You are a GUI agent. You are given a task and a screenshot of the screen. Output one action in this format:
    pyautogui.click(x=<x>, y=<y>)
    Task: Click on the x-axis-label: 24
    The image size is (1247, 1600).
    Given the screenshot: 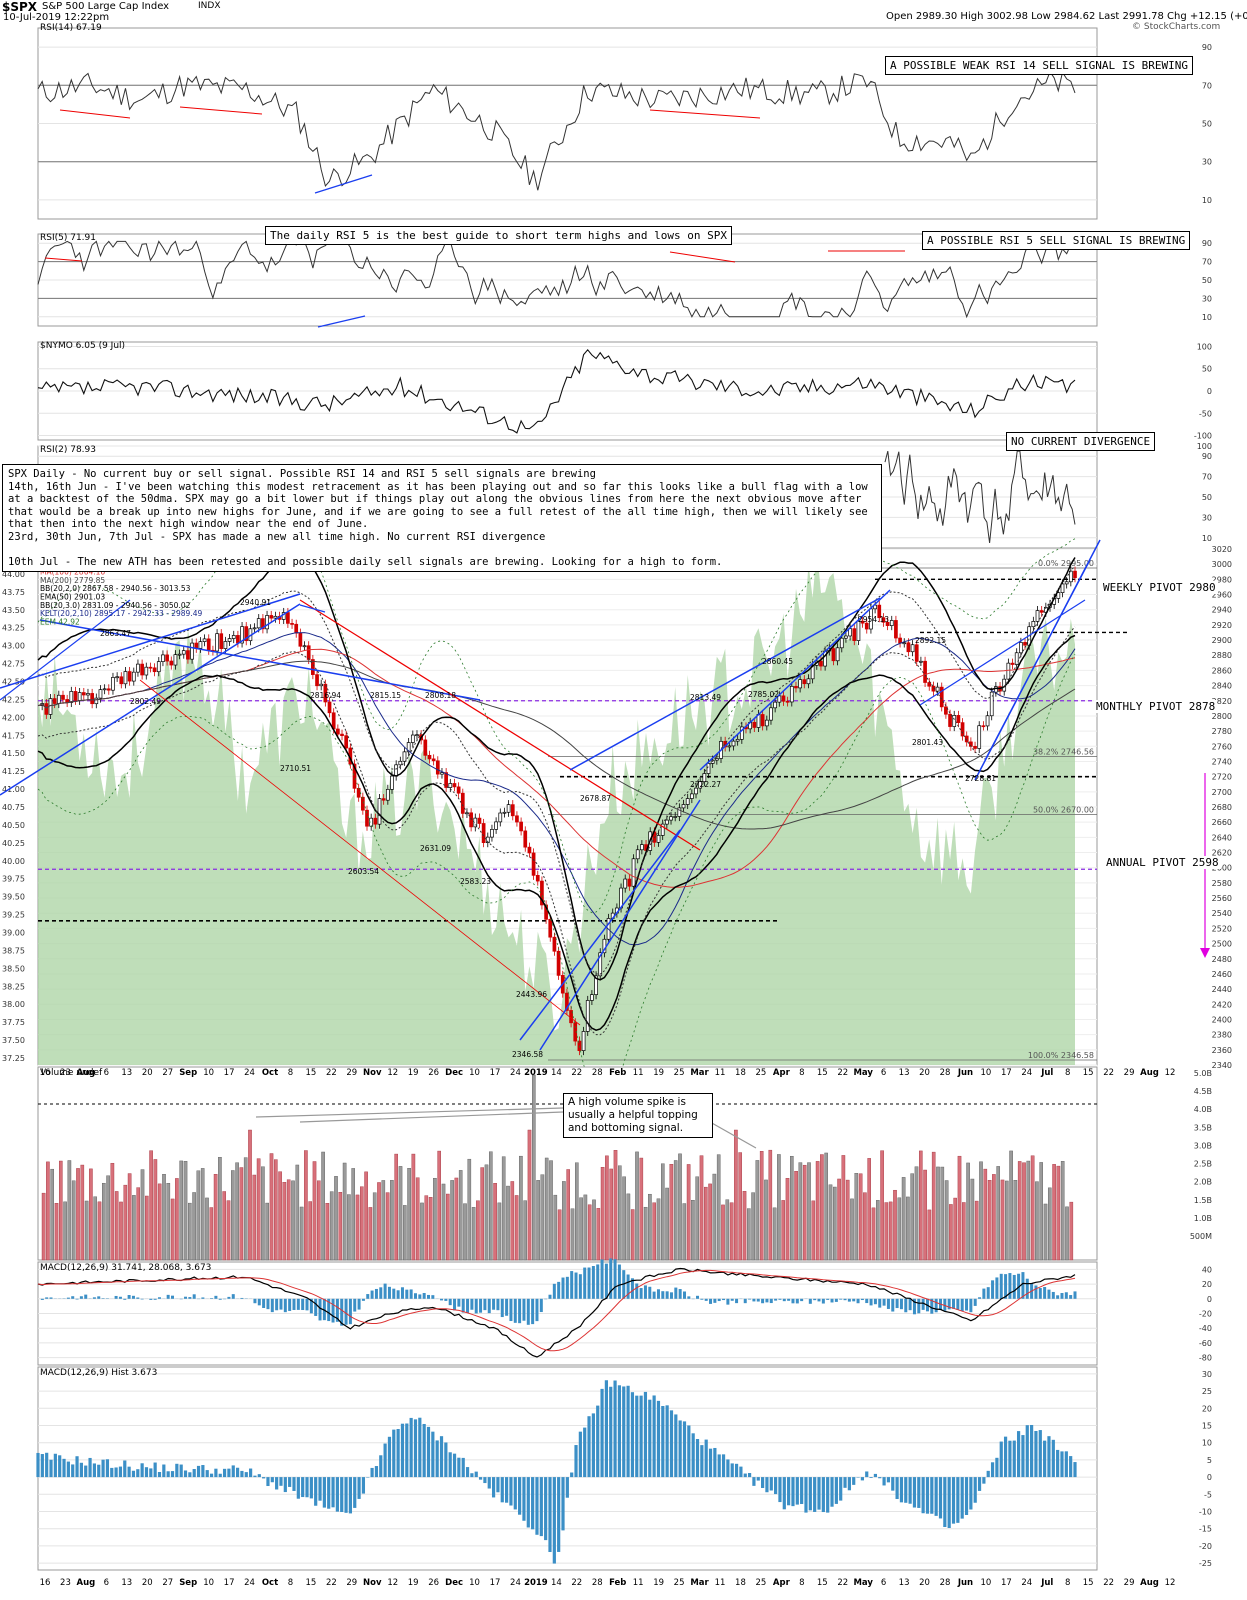 What is the action you would take?
    pyautogui.click(x=1026, y=1073)
    